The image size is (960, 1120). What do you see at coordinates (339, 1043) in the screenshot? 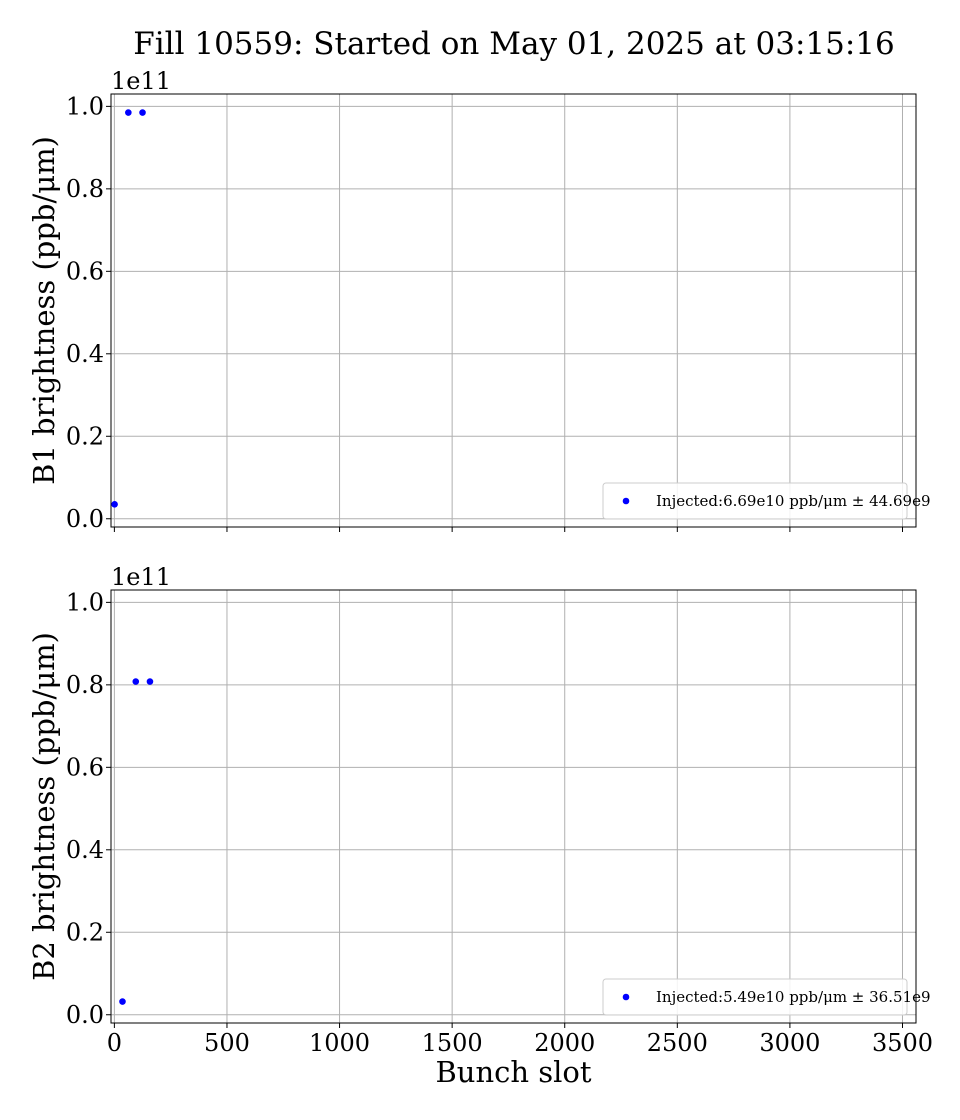
I see `x-tick-label: 1000` at bounding box center [339, 1043].